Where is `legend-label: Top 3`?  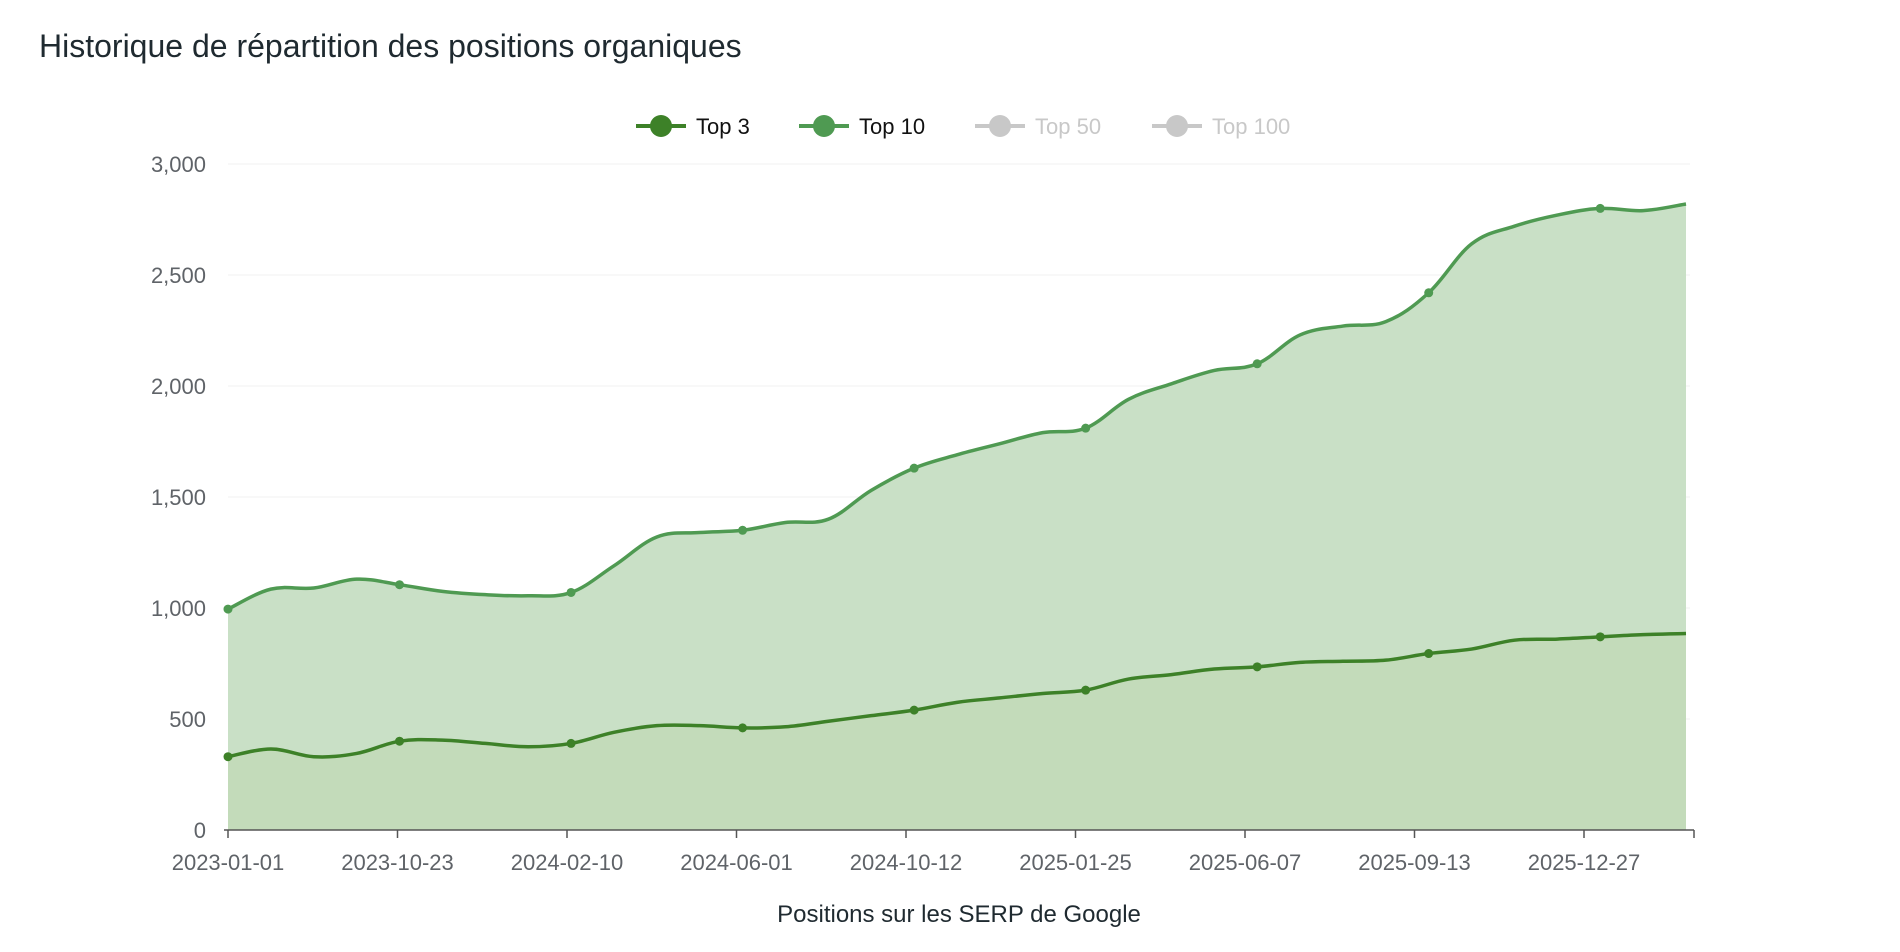
legend-label: Top 3 is located at coordinates (723, 126).